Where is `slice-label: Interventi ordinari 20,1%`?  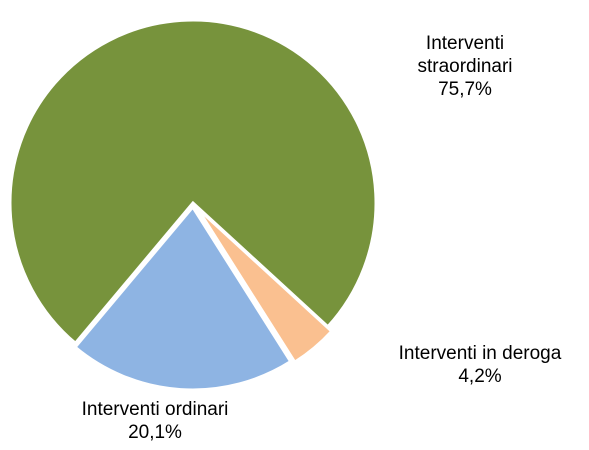
slice-label: Interventi ordinari 20,1% is located at coordinates (155, 421).